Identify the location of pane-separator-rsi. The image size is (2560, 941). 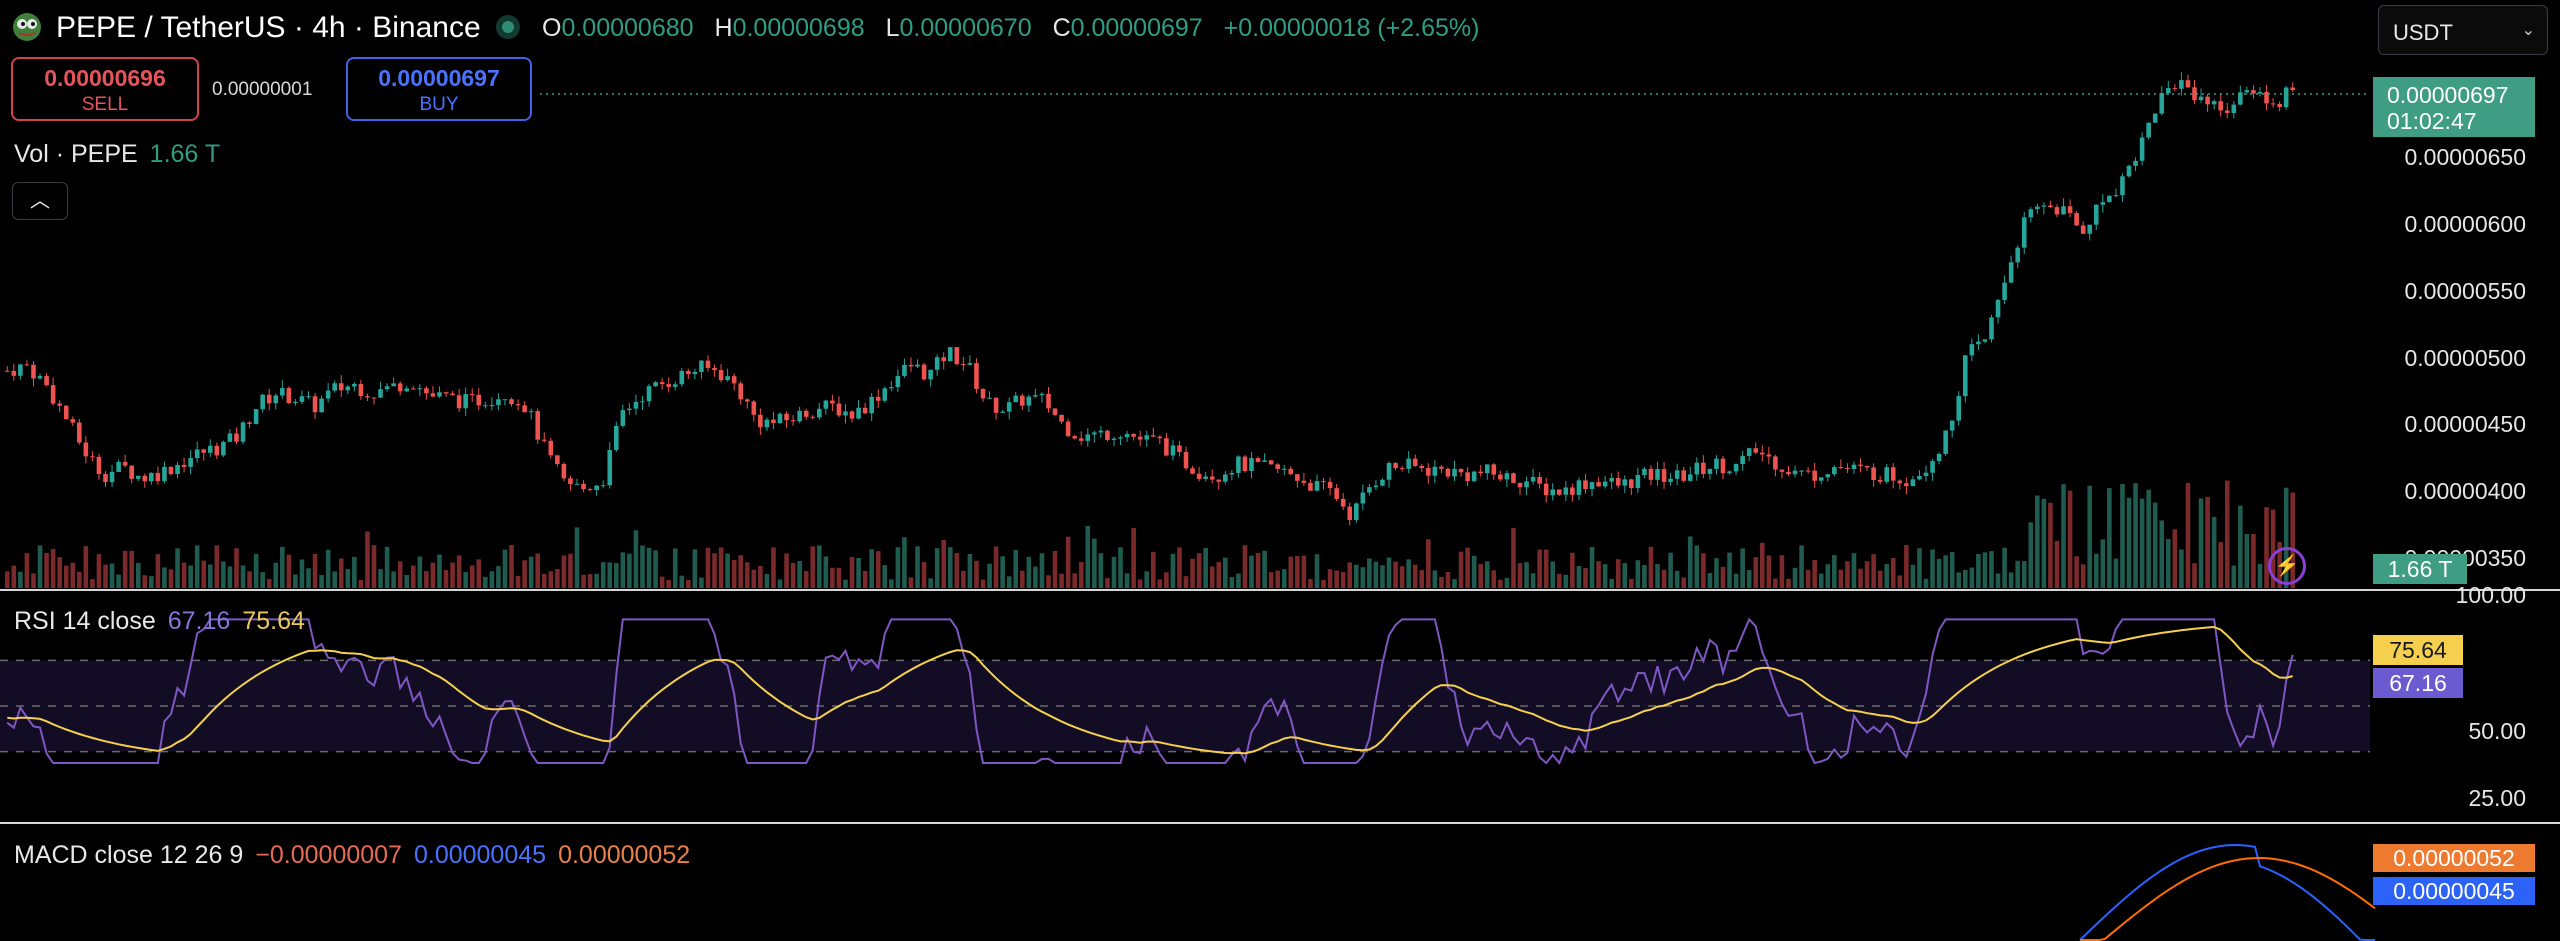
(1280, 590).